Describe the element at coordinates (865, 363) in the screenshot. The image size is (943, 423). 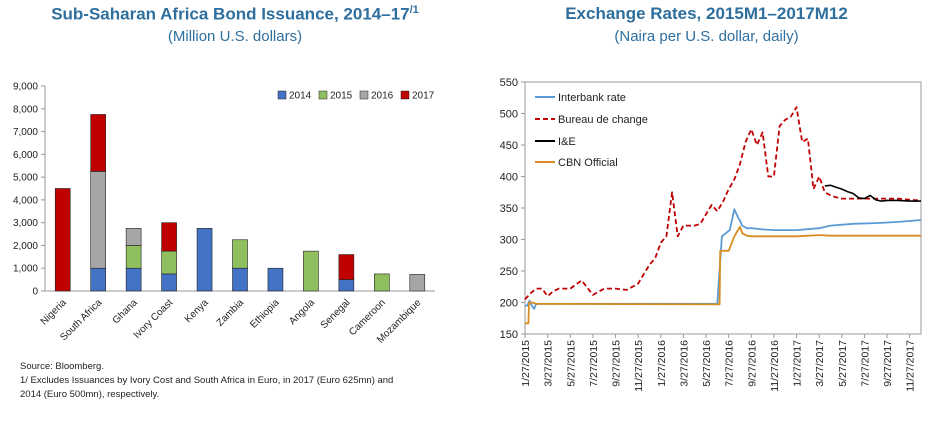
I see `fx-x-tick-label: 7/27/2017` at that location.